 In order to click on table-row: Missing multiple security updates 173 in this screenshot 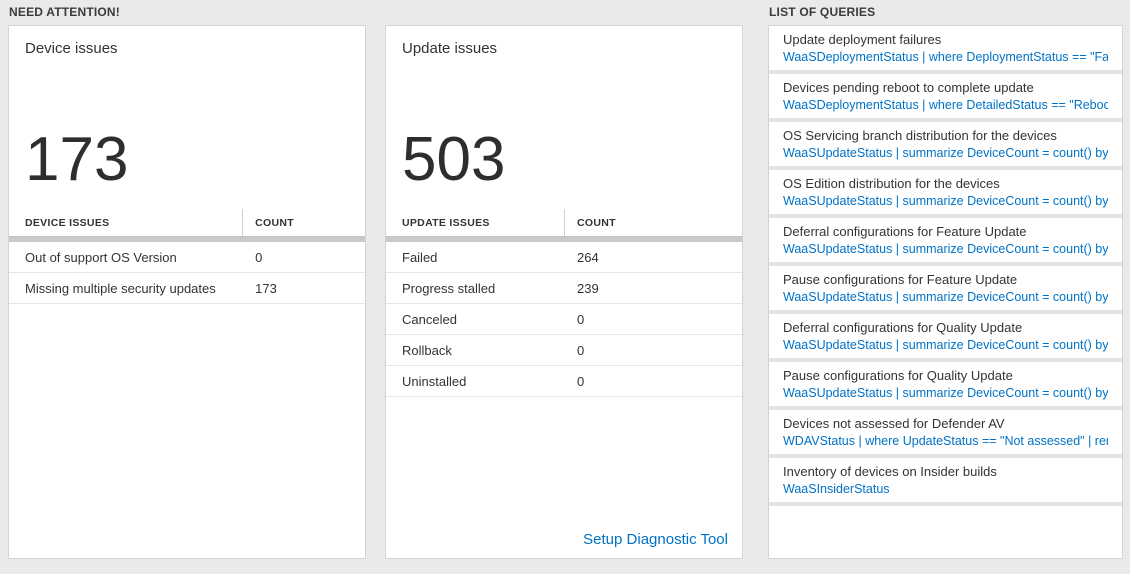, I will do `click(187, 288)`.